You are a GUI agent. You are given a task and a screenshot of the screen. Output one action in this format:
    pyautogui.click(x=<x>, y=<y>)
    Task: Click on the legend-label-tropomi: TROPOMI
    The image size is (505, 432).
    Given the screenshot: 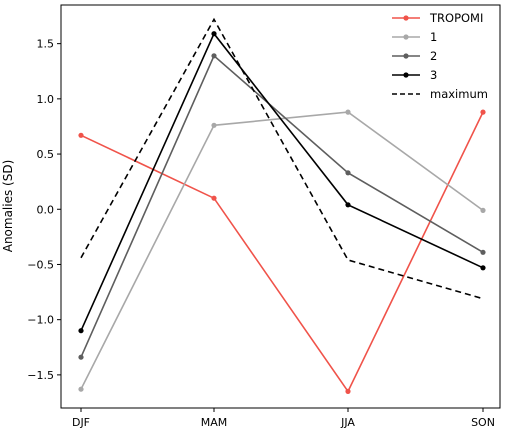 What is the action you would take?
    pyautogui.click(x=456, y=18)
    